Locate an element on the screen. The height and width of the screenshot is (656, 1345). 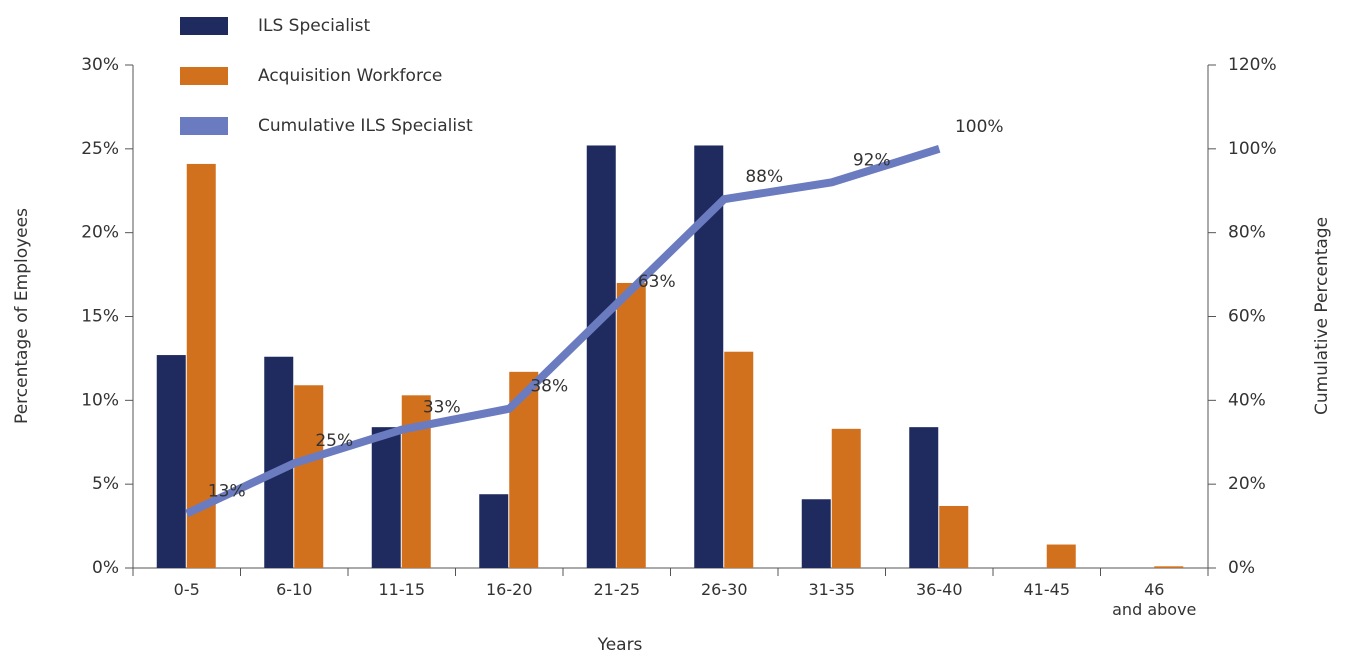
x-tick-label: 41-45 is located at coordinates (1047, 589).